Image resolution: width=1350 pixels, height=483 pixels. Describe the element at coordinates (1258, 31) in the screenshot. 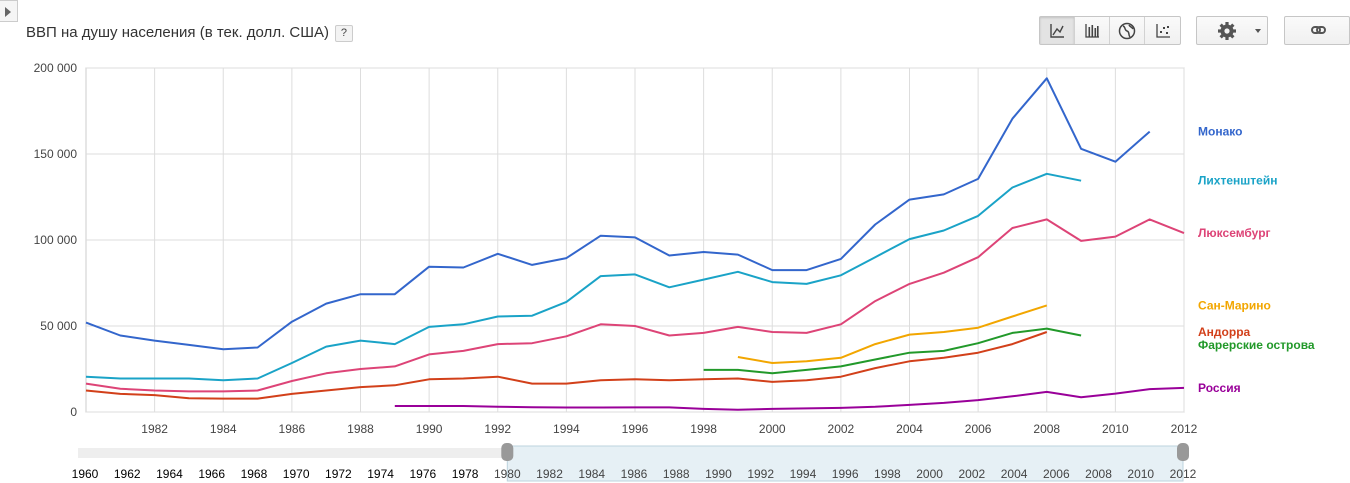

I see `caret-down-icon` at that location.